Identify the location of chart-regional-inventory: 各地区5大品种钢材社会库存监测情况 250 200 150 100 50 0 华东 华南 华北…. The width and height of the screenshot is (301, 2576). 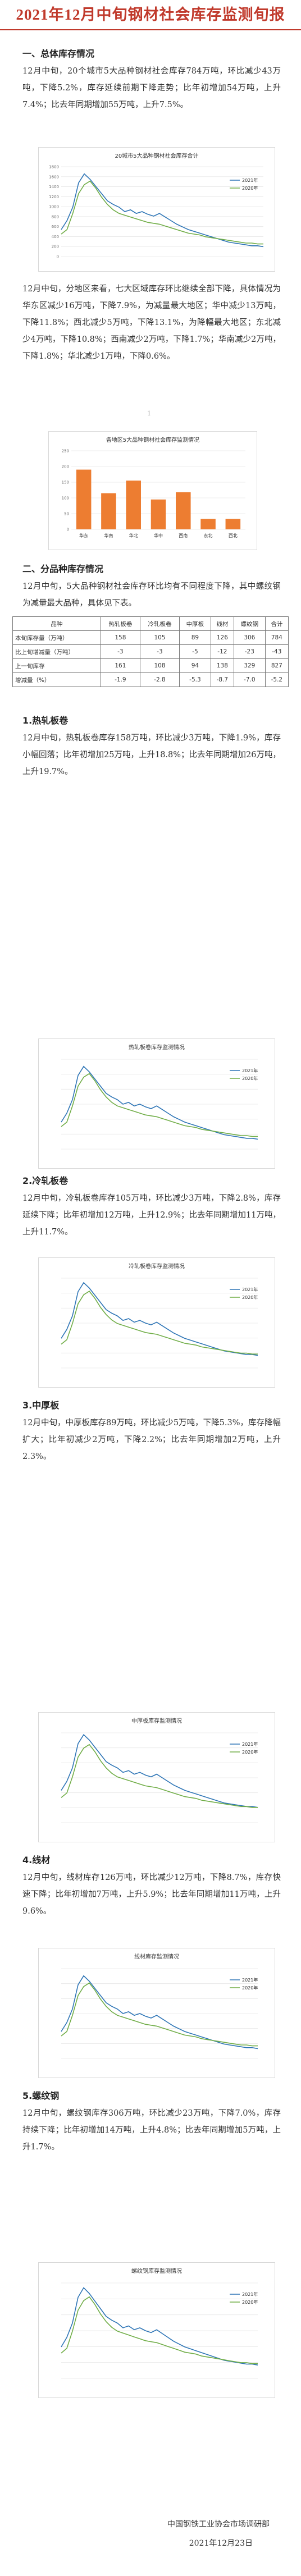
(152, 490).